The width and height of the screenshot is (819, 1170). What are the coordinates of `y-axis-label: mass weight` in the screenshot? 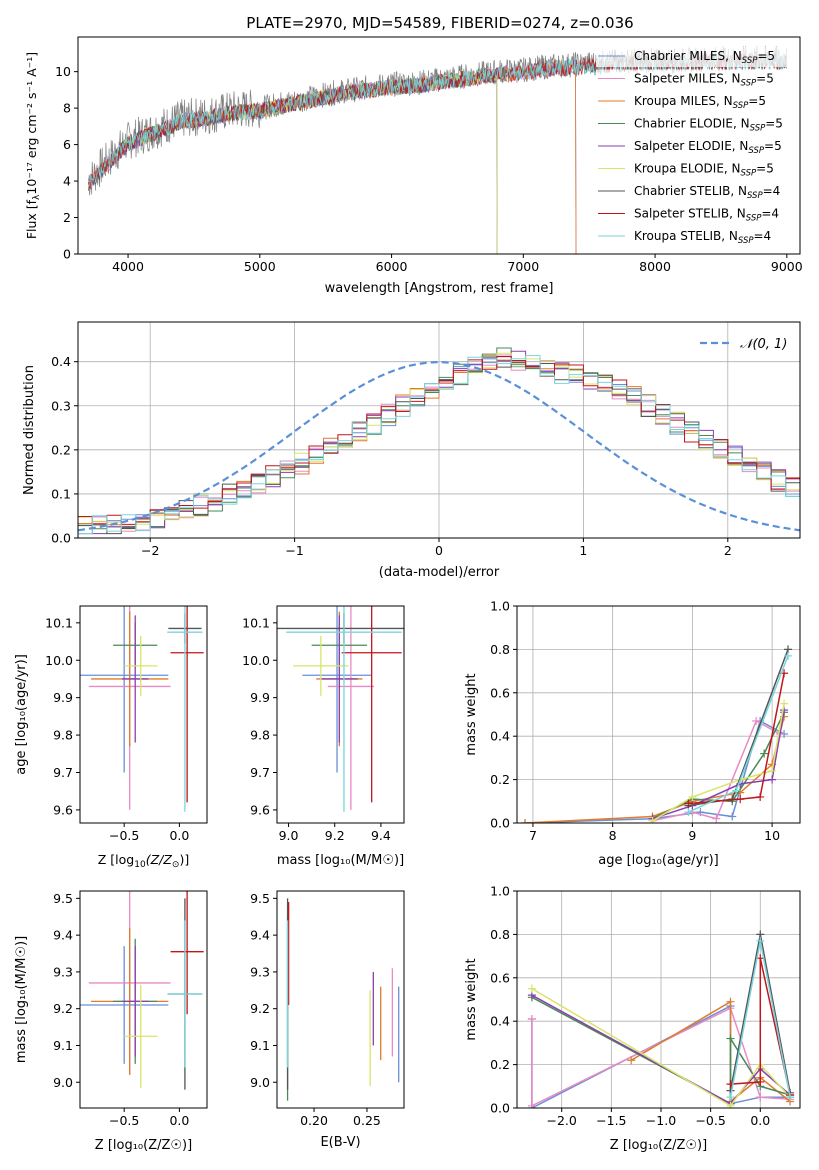 It's located at (471, 999).